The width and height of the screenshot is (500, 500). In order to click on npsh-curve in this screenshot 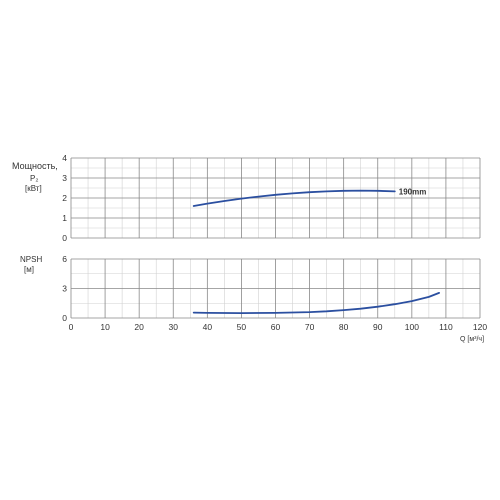, I will do `click(316, 303)`.